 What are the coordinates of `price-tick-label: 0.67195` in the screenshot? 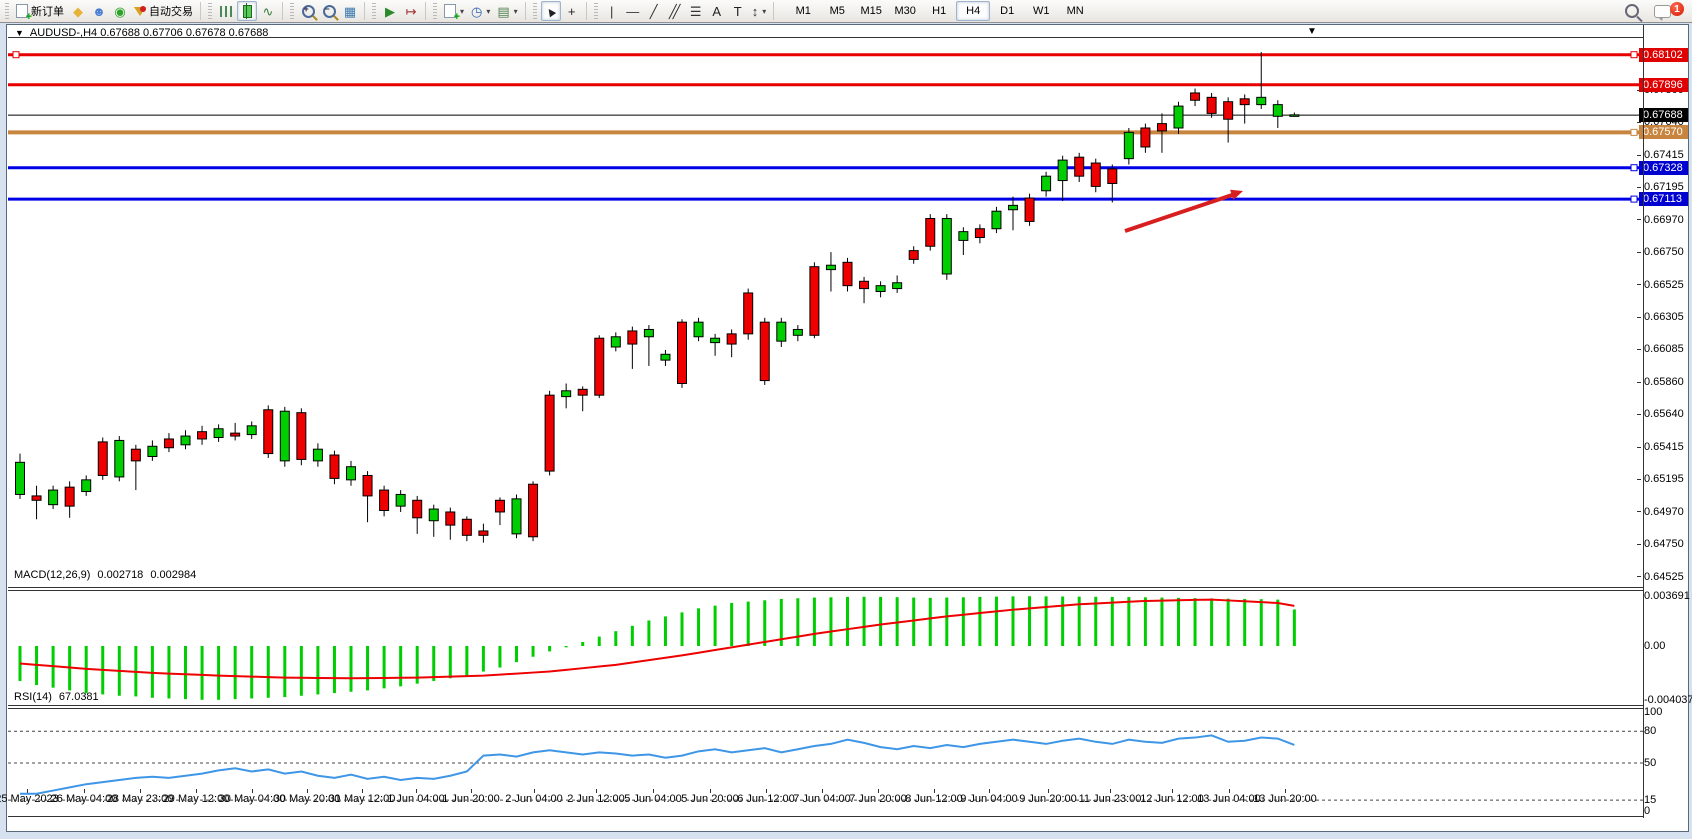 It's located at (1664, 187).